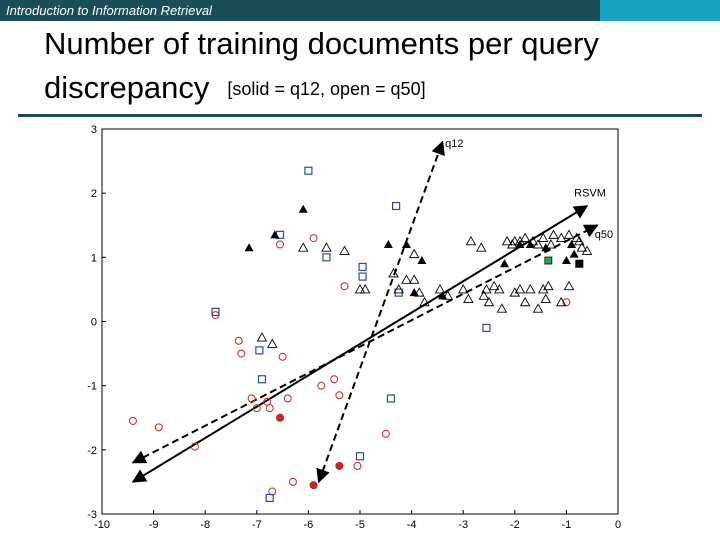  What do you see at coordinates (92, 451) in the screenshot?
I see `y-tick-label: -2` at bounding box center [92, 451].